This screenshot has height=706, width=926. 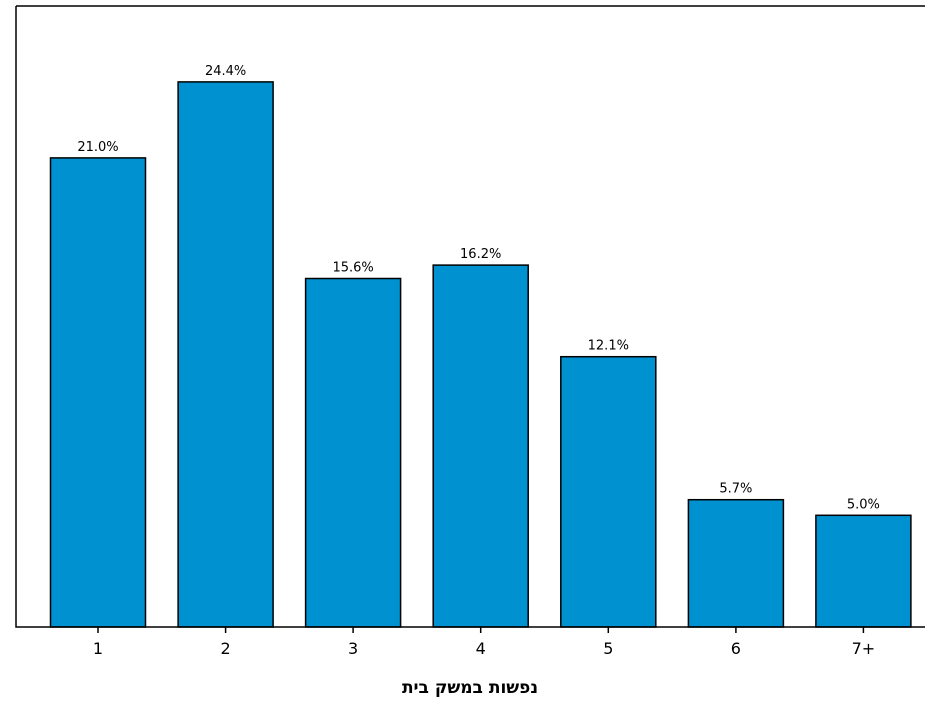 I want to click on bar-7+, so click(x=863, y=571).